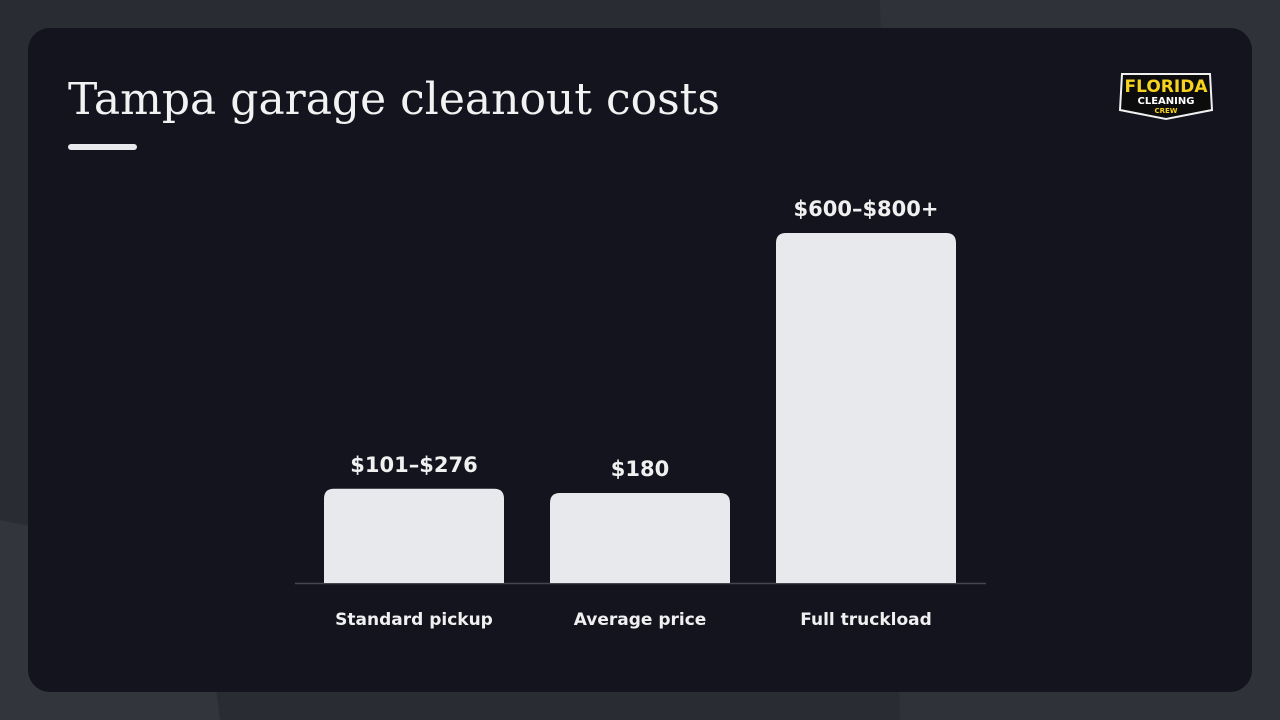 This screenshot has width=1280, height=720. What do you see at coordinates (414, 620) in the screenshot?
I see `x-tick-label: Standard pickup` at bounding box center [414, 620].